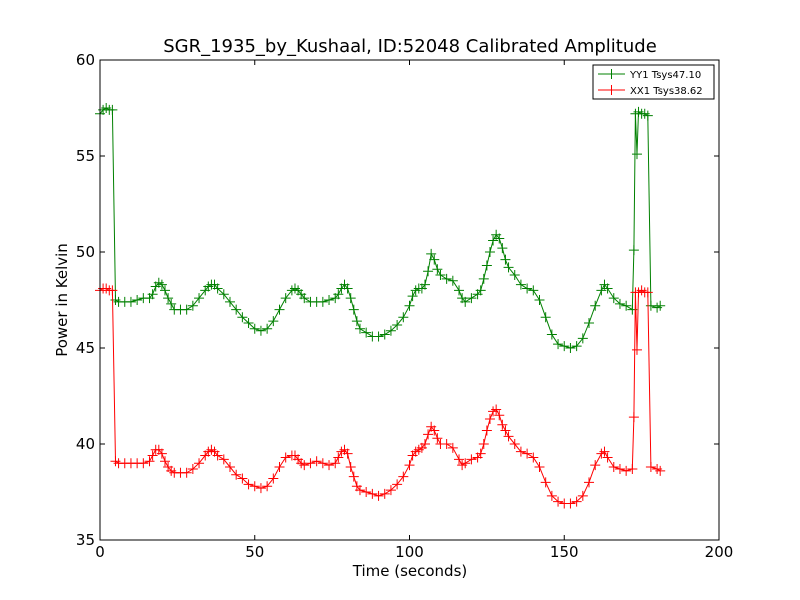 The height and width of the screenshot is (600, 800). What do you see at coordinates (397, 444) in the screenshot?
I see `y-tick: 40` at bounding box center [397, 444].